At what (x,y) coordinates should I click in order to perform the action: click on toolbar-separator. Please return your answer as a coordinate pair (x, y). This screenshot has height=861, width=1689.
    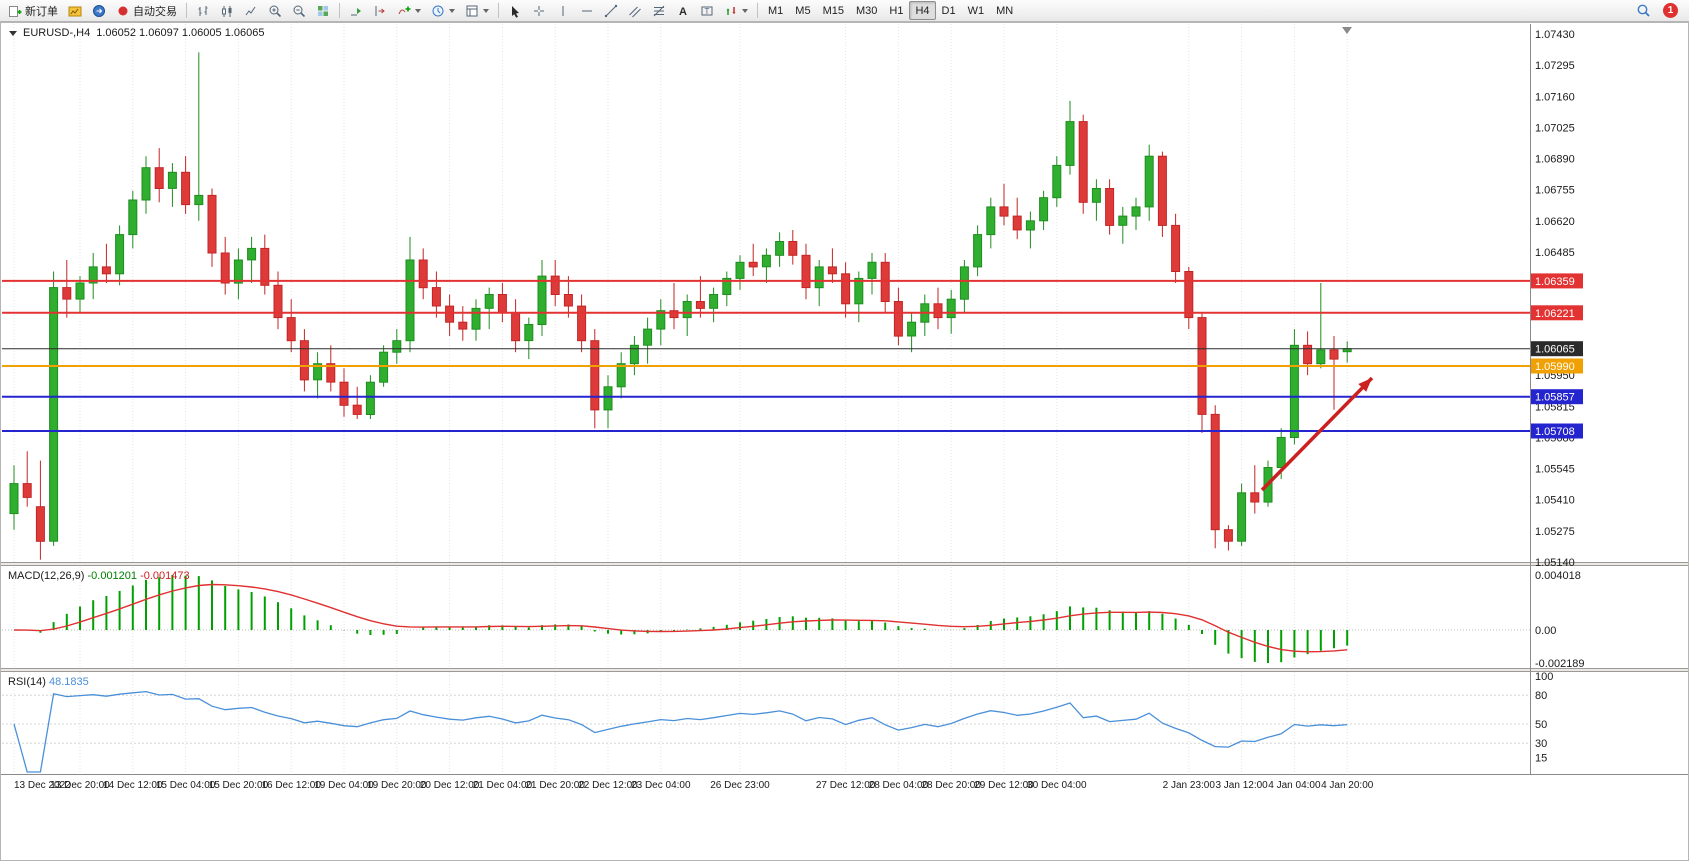
    Looking at the image, I should click on (339, 10).